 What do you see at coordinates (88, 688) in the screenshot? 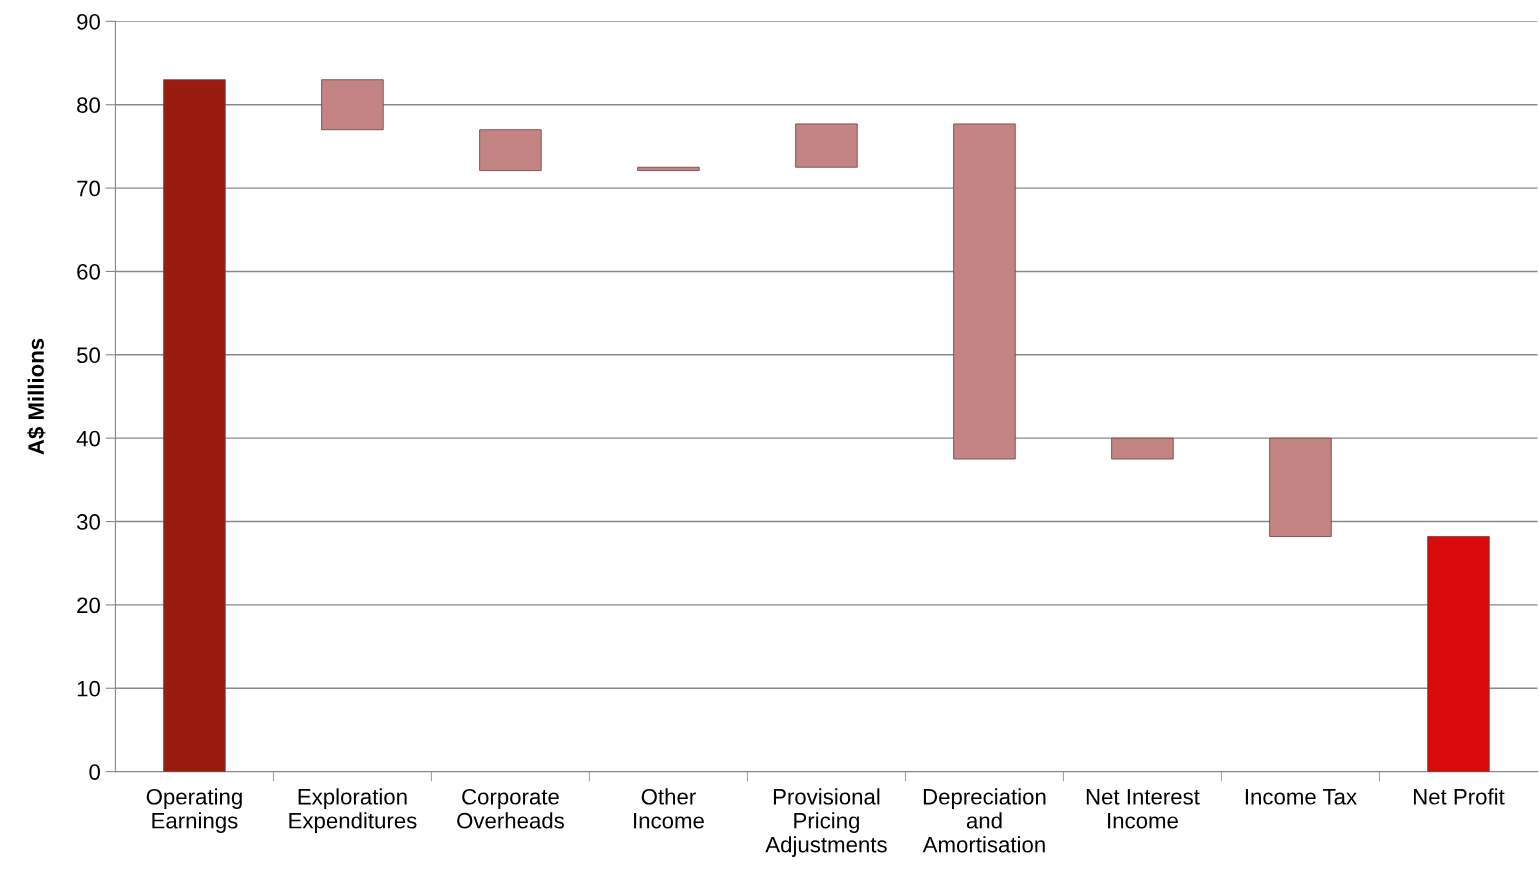
I see `y-tick-label: 10` at bounding box center [88, 688].